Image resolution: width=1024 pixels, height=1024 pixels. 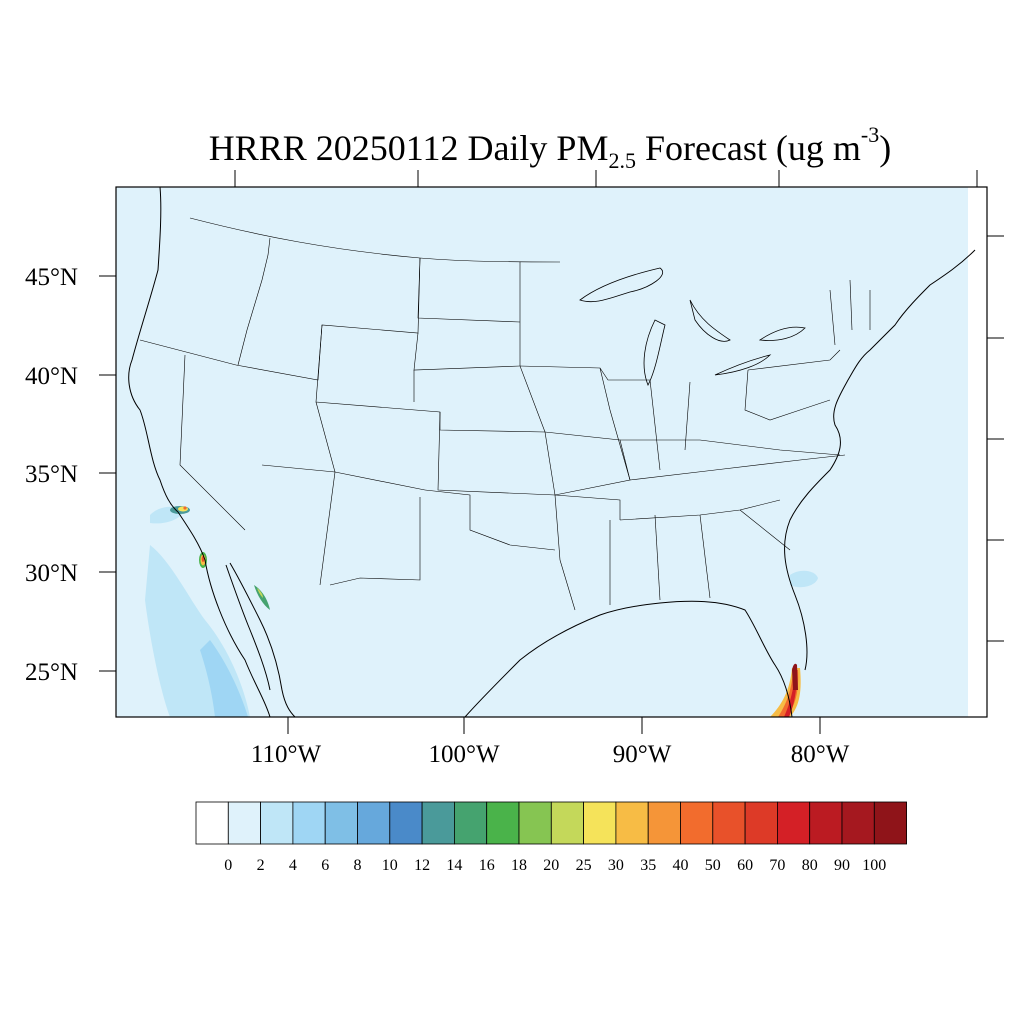 I want to click on title-suffix: ), so click(x=885, y=148).